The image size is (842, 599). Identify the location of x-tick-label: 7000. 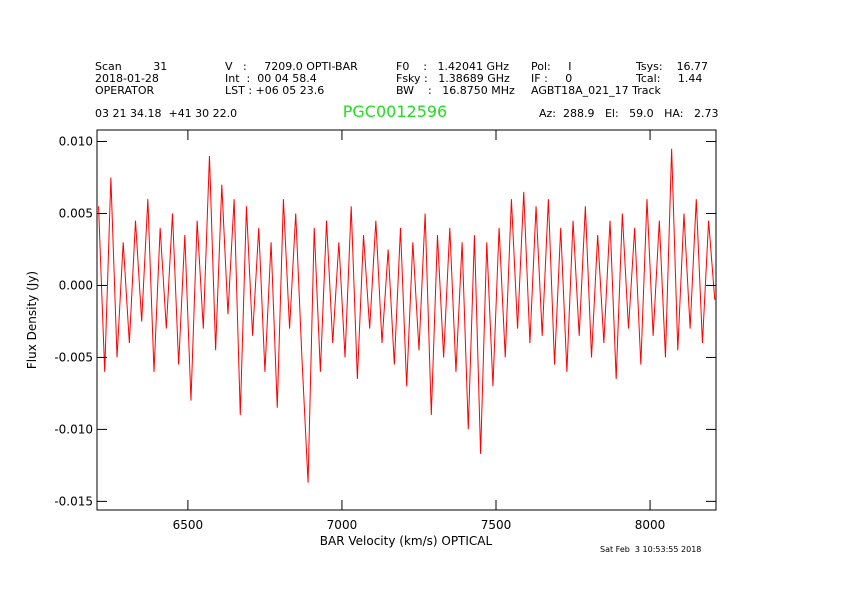
(342, 525).